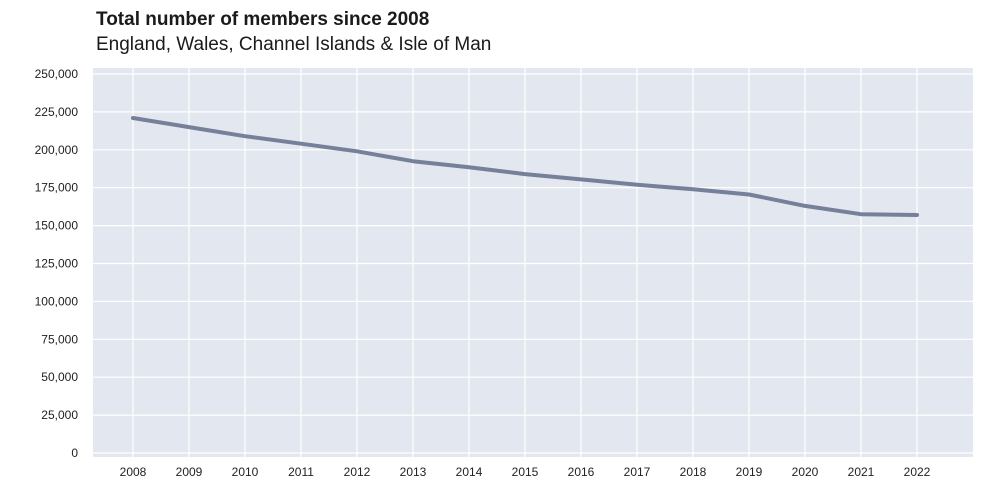  I want to click on y-tick-label: 50,000, so click(59, 377).